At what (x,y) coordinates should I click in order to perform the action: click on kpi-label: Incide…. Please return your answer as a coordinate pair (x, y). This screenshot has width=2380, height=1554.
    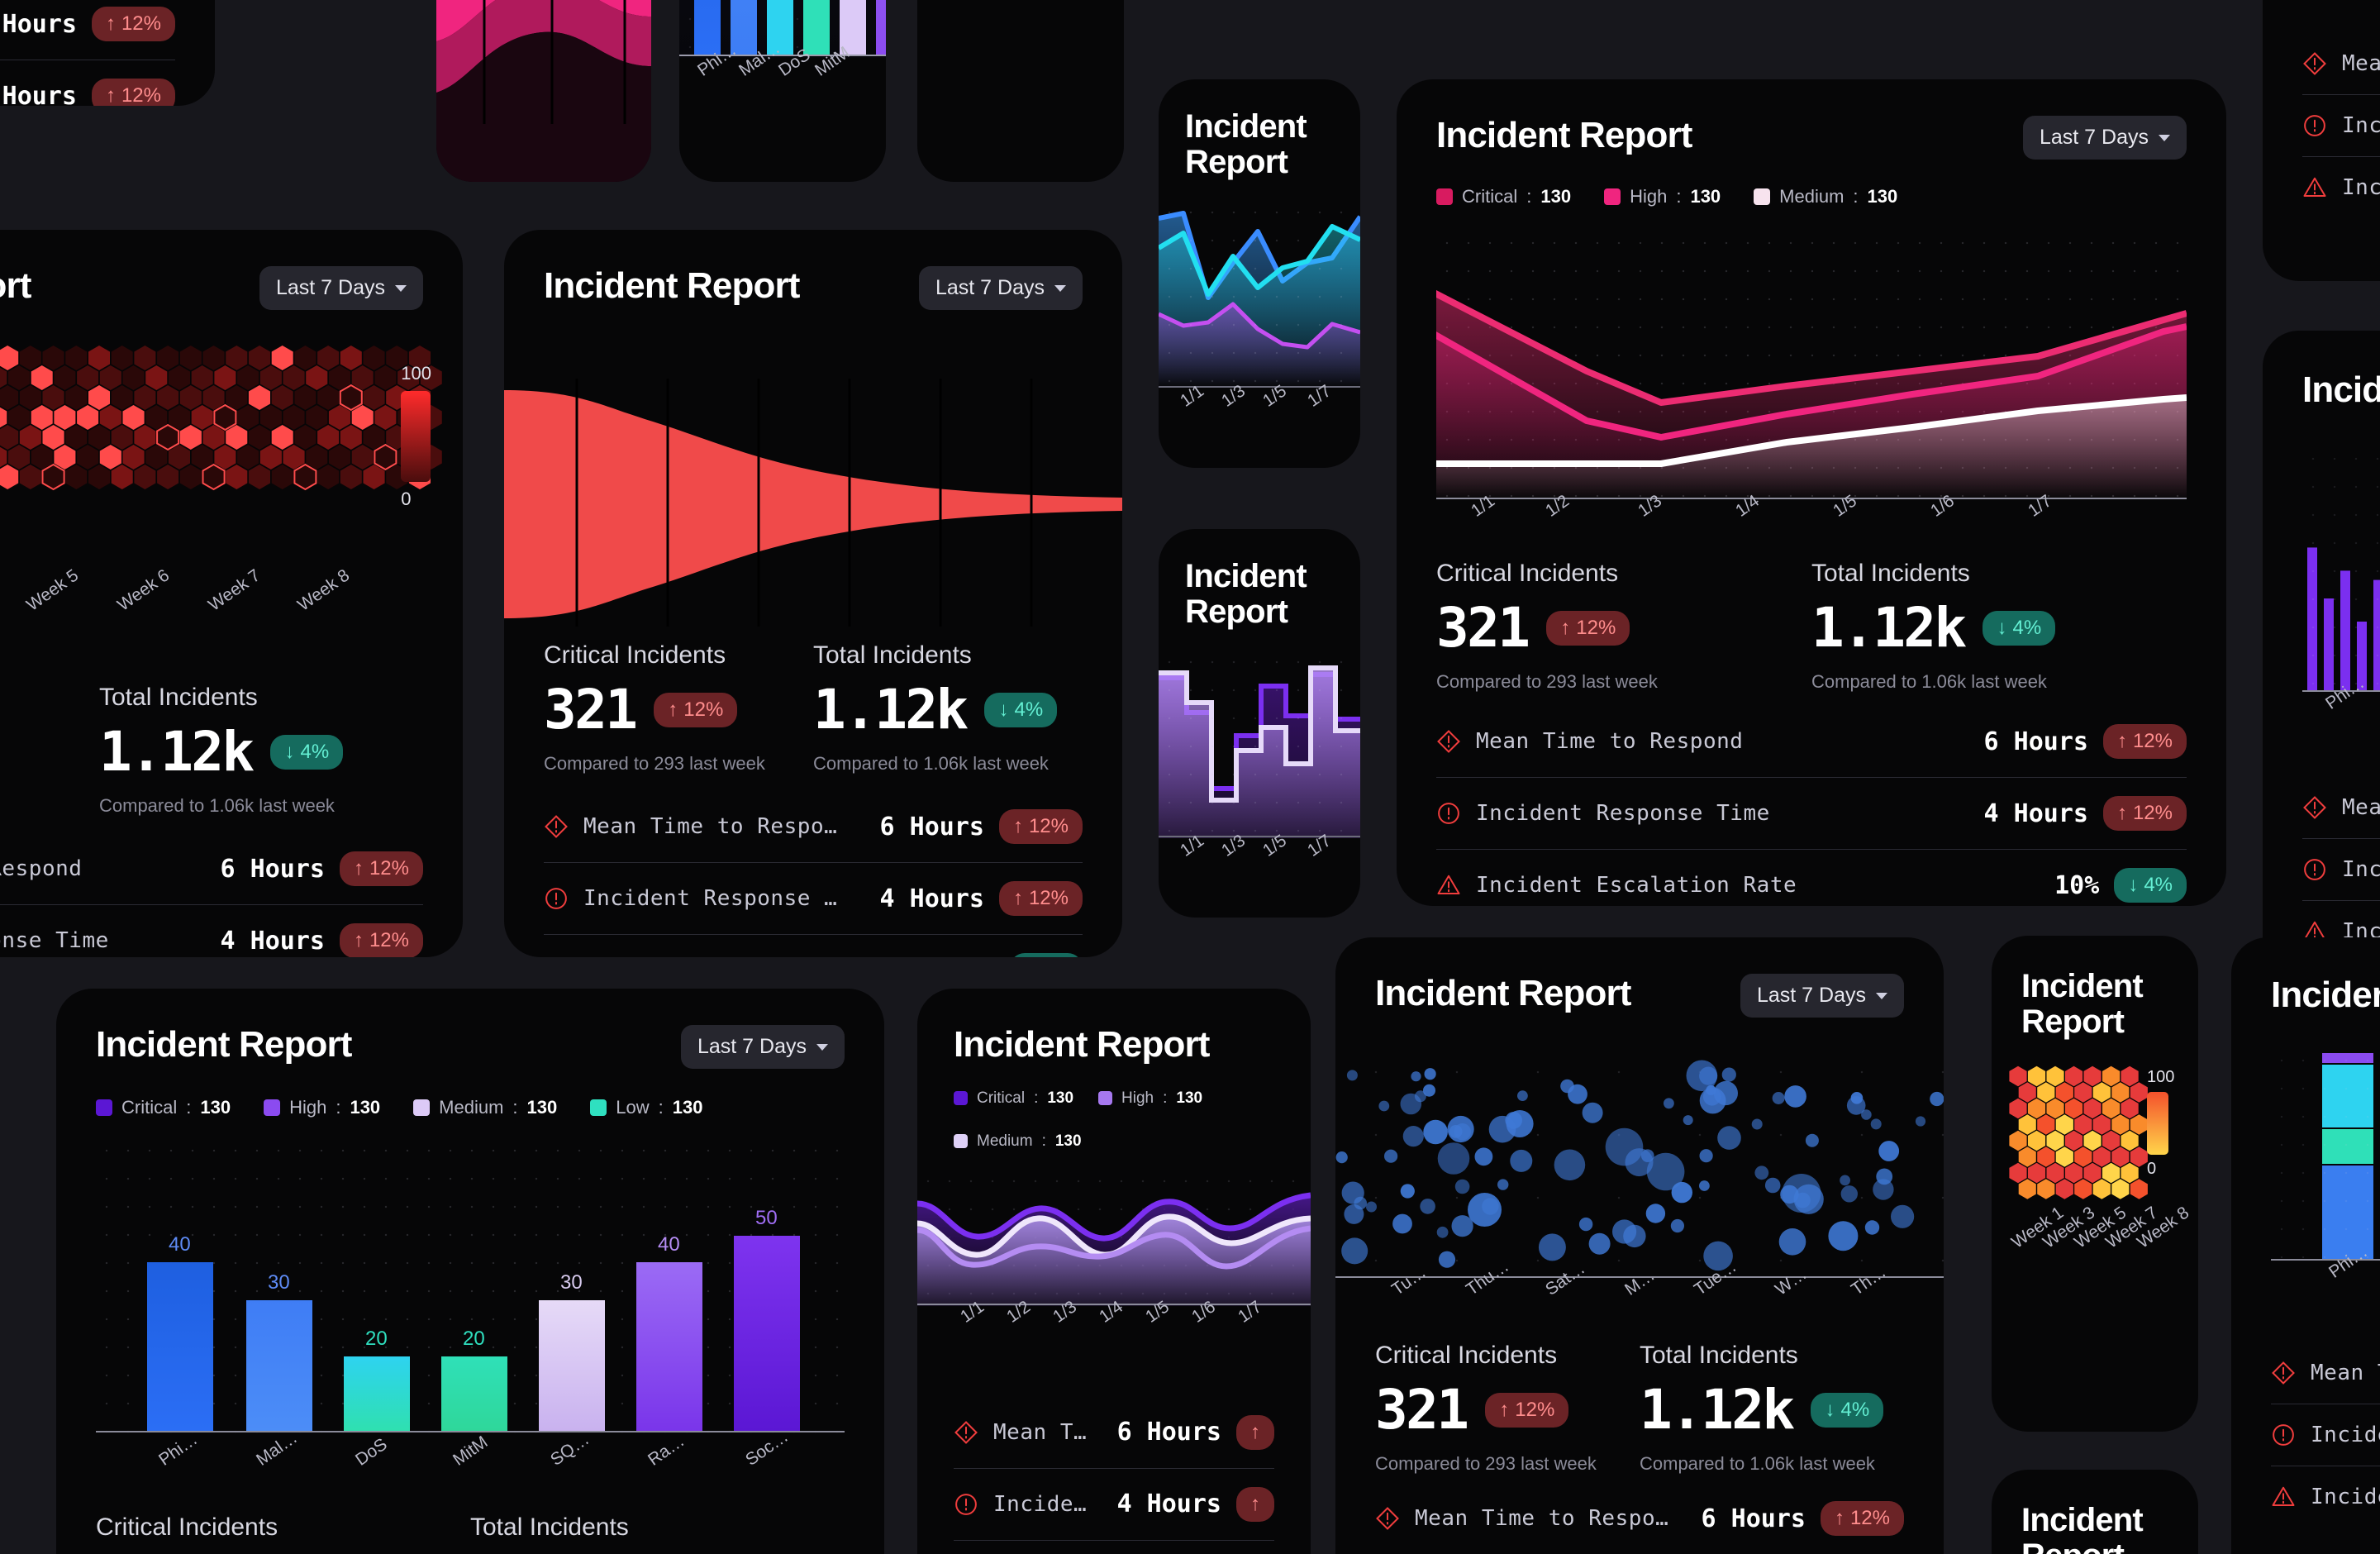
    Looking at the image, I should click on (2361, 187).